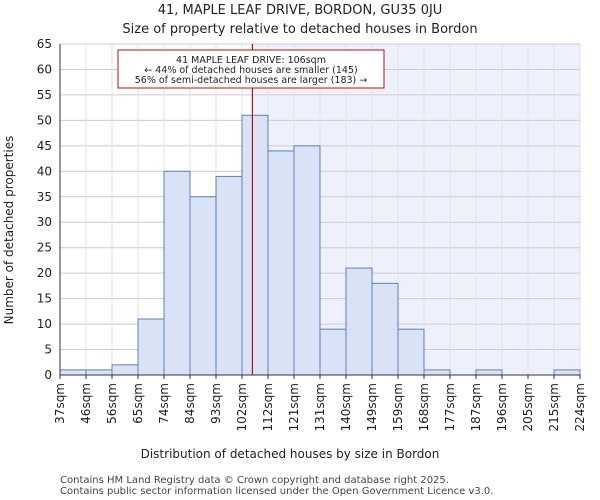 The width and height of the screenshot is (600, 500). I want to click on y-tick-label-4: 20, so click(44, 273).